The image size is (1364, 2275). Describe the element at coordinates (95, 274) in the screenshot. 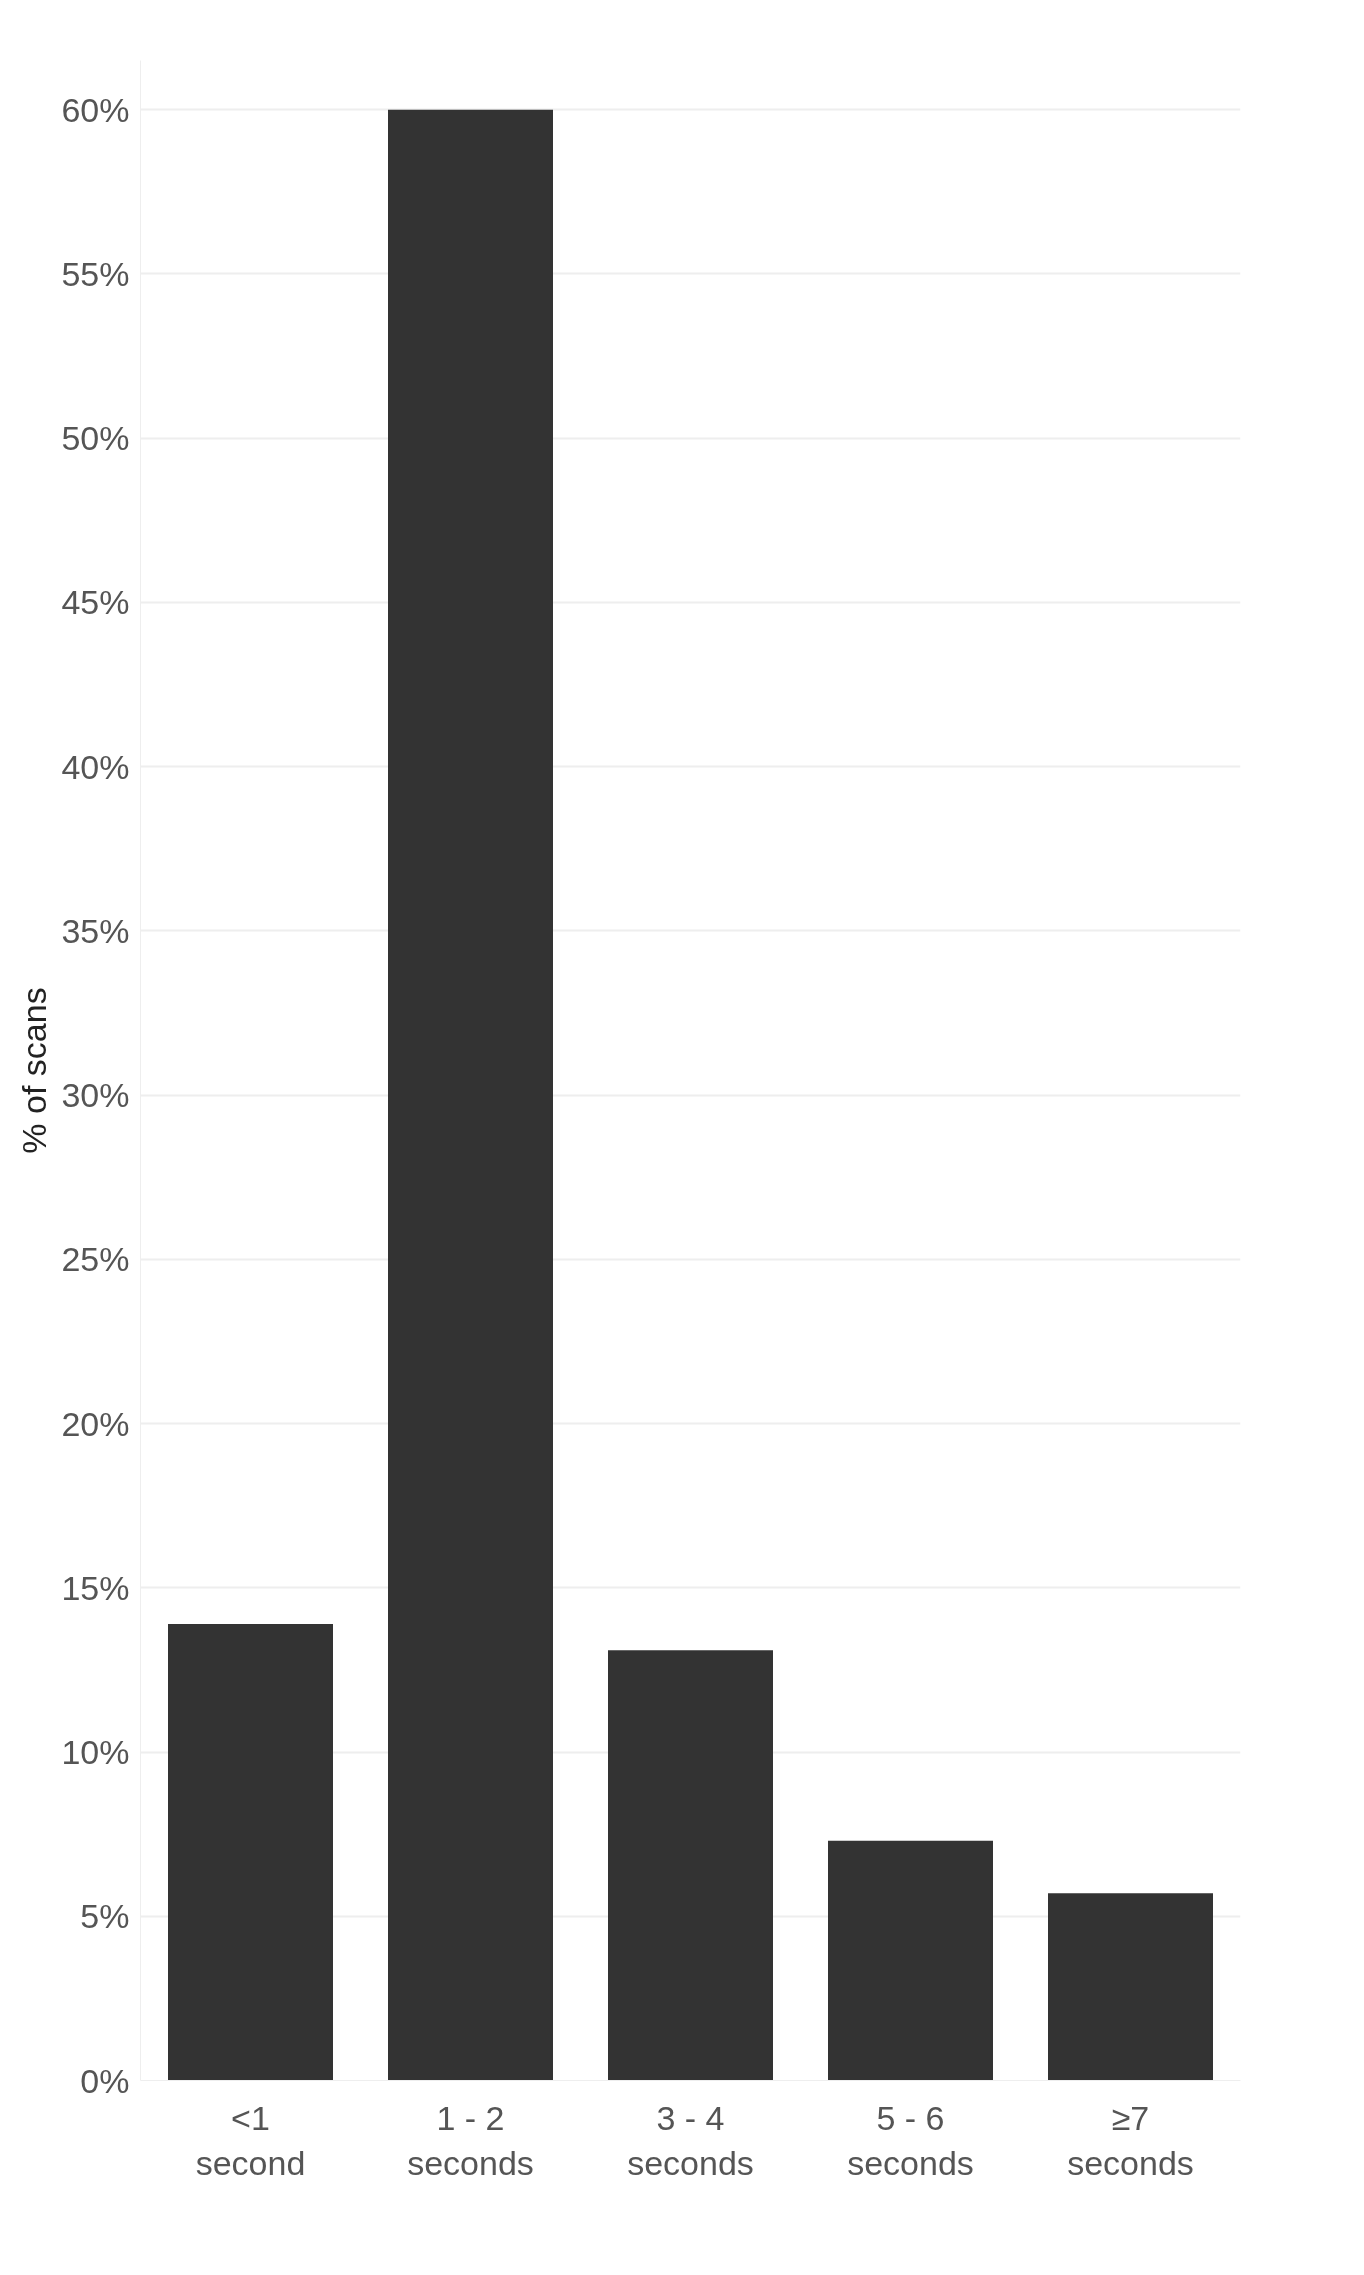

I see `y-tick-label: 55%` at that location.